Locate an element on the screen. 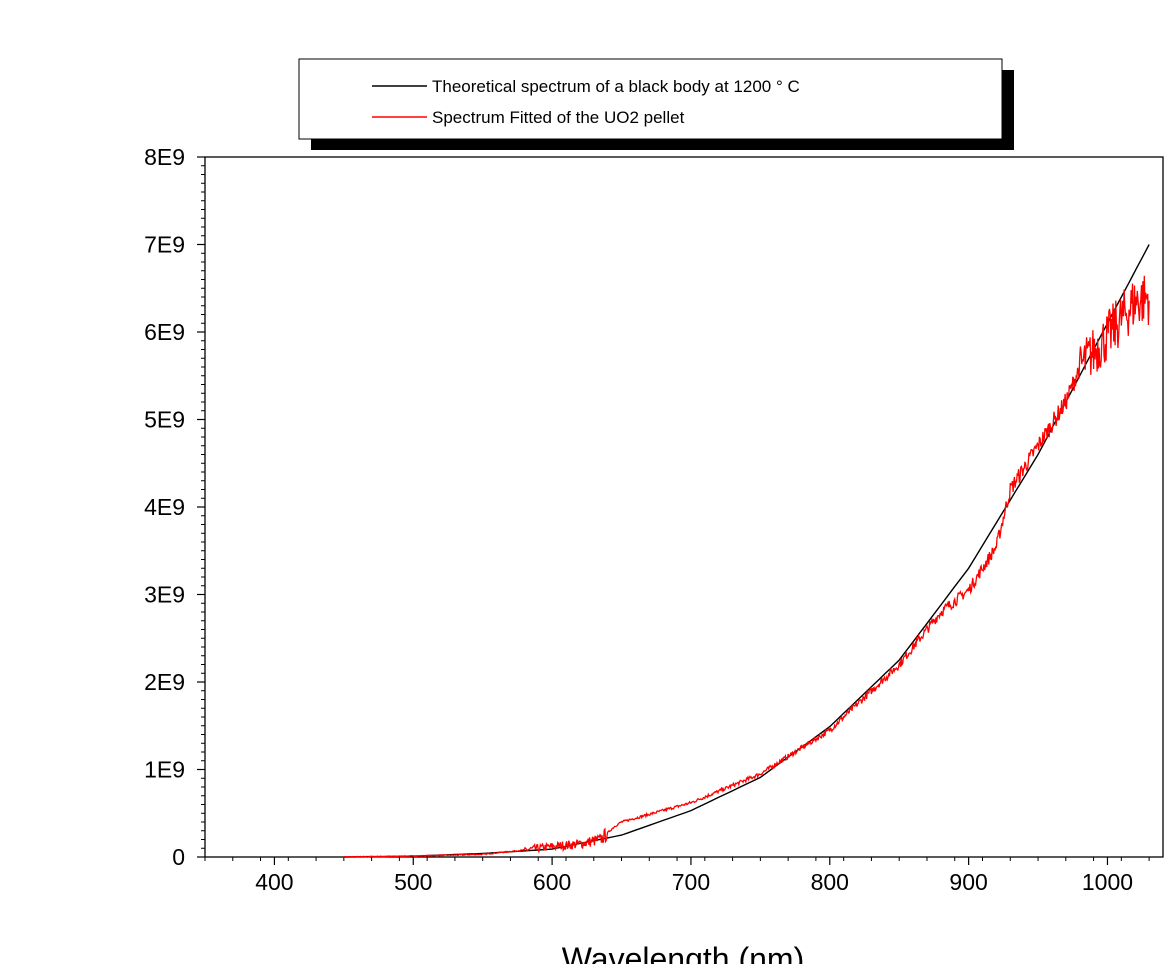 The height and width of the screenshot is (969, 1170). x-tick-label: 400 is located at coordinates (274, 882).